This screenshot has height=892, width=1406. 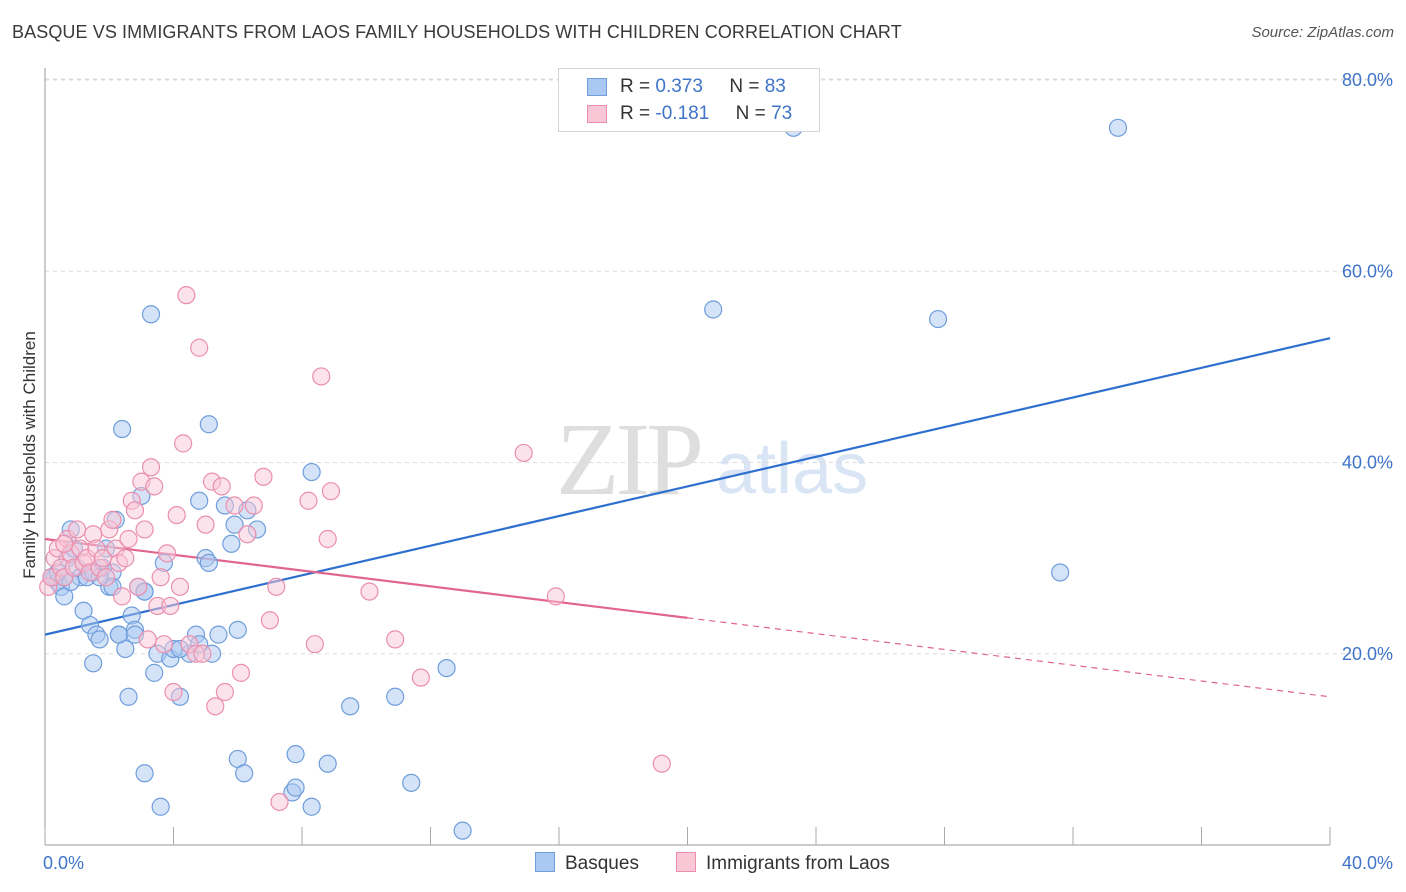 I want to click on bottom-legend-swatch-laos, so click(x=686, y=862).